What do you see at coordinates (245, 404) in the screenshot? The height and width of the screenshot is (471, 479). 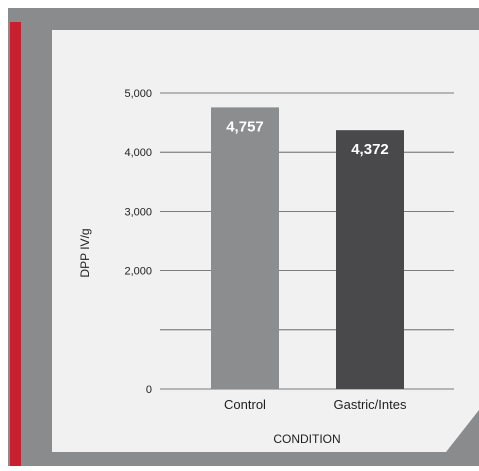 I see `x-category-label: Control` at bounding box center [245, 404].